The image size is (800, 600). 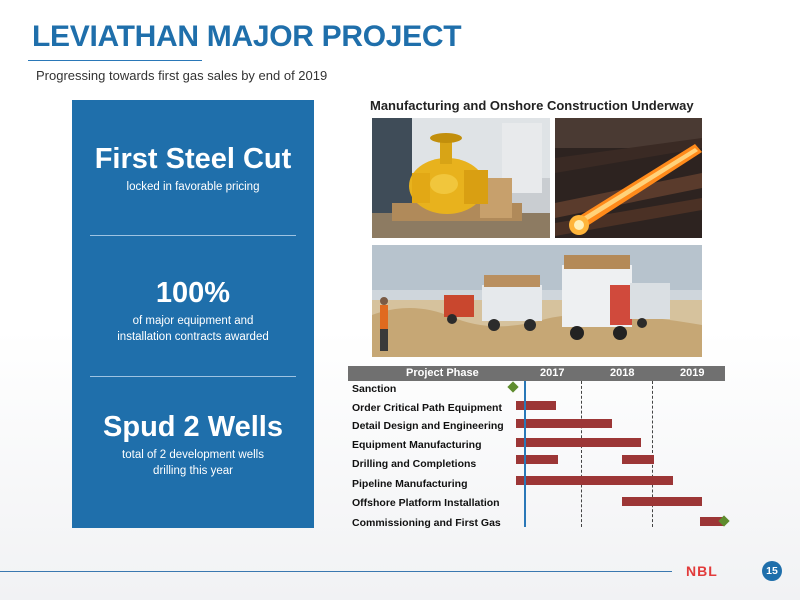 I want to click on phase-label-order-equipment: Order Critical Path Equipment, so click(x=427, y=408).